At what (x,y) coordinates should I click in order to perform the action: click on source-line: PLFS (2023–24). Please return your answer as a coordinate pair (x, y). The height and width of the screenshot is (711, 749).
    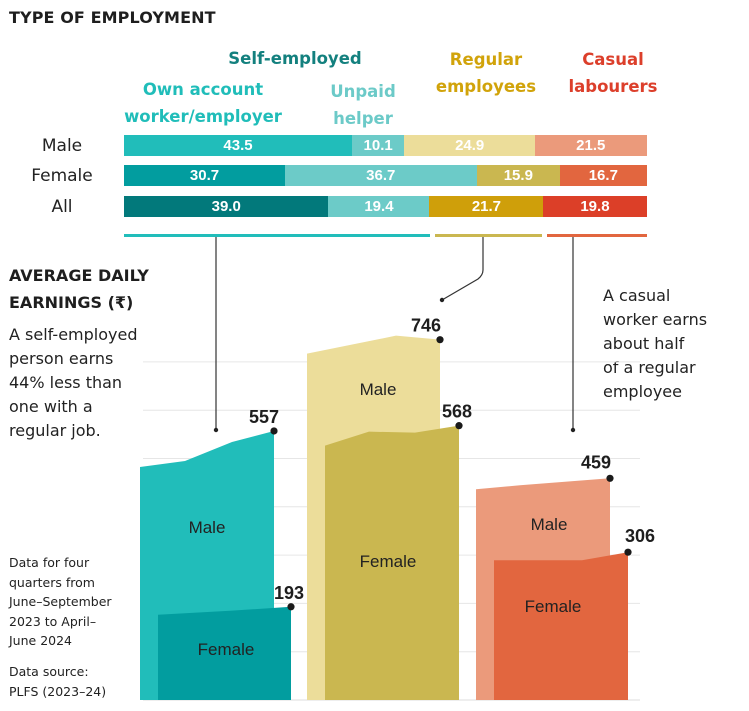
    Looking at the image, I should click on (58, 691).